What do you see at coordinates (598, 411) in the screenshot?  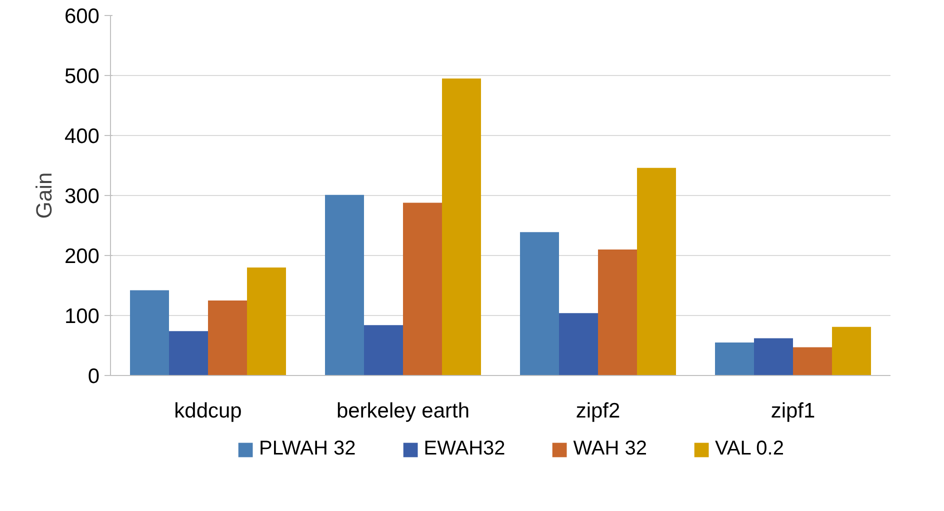 I see `x-tick-label: zipf2` at bounding box center [598, 411].